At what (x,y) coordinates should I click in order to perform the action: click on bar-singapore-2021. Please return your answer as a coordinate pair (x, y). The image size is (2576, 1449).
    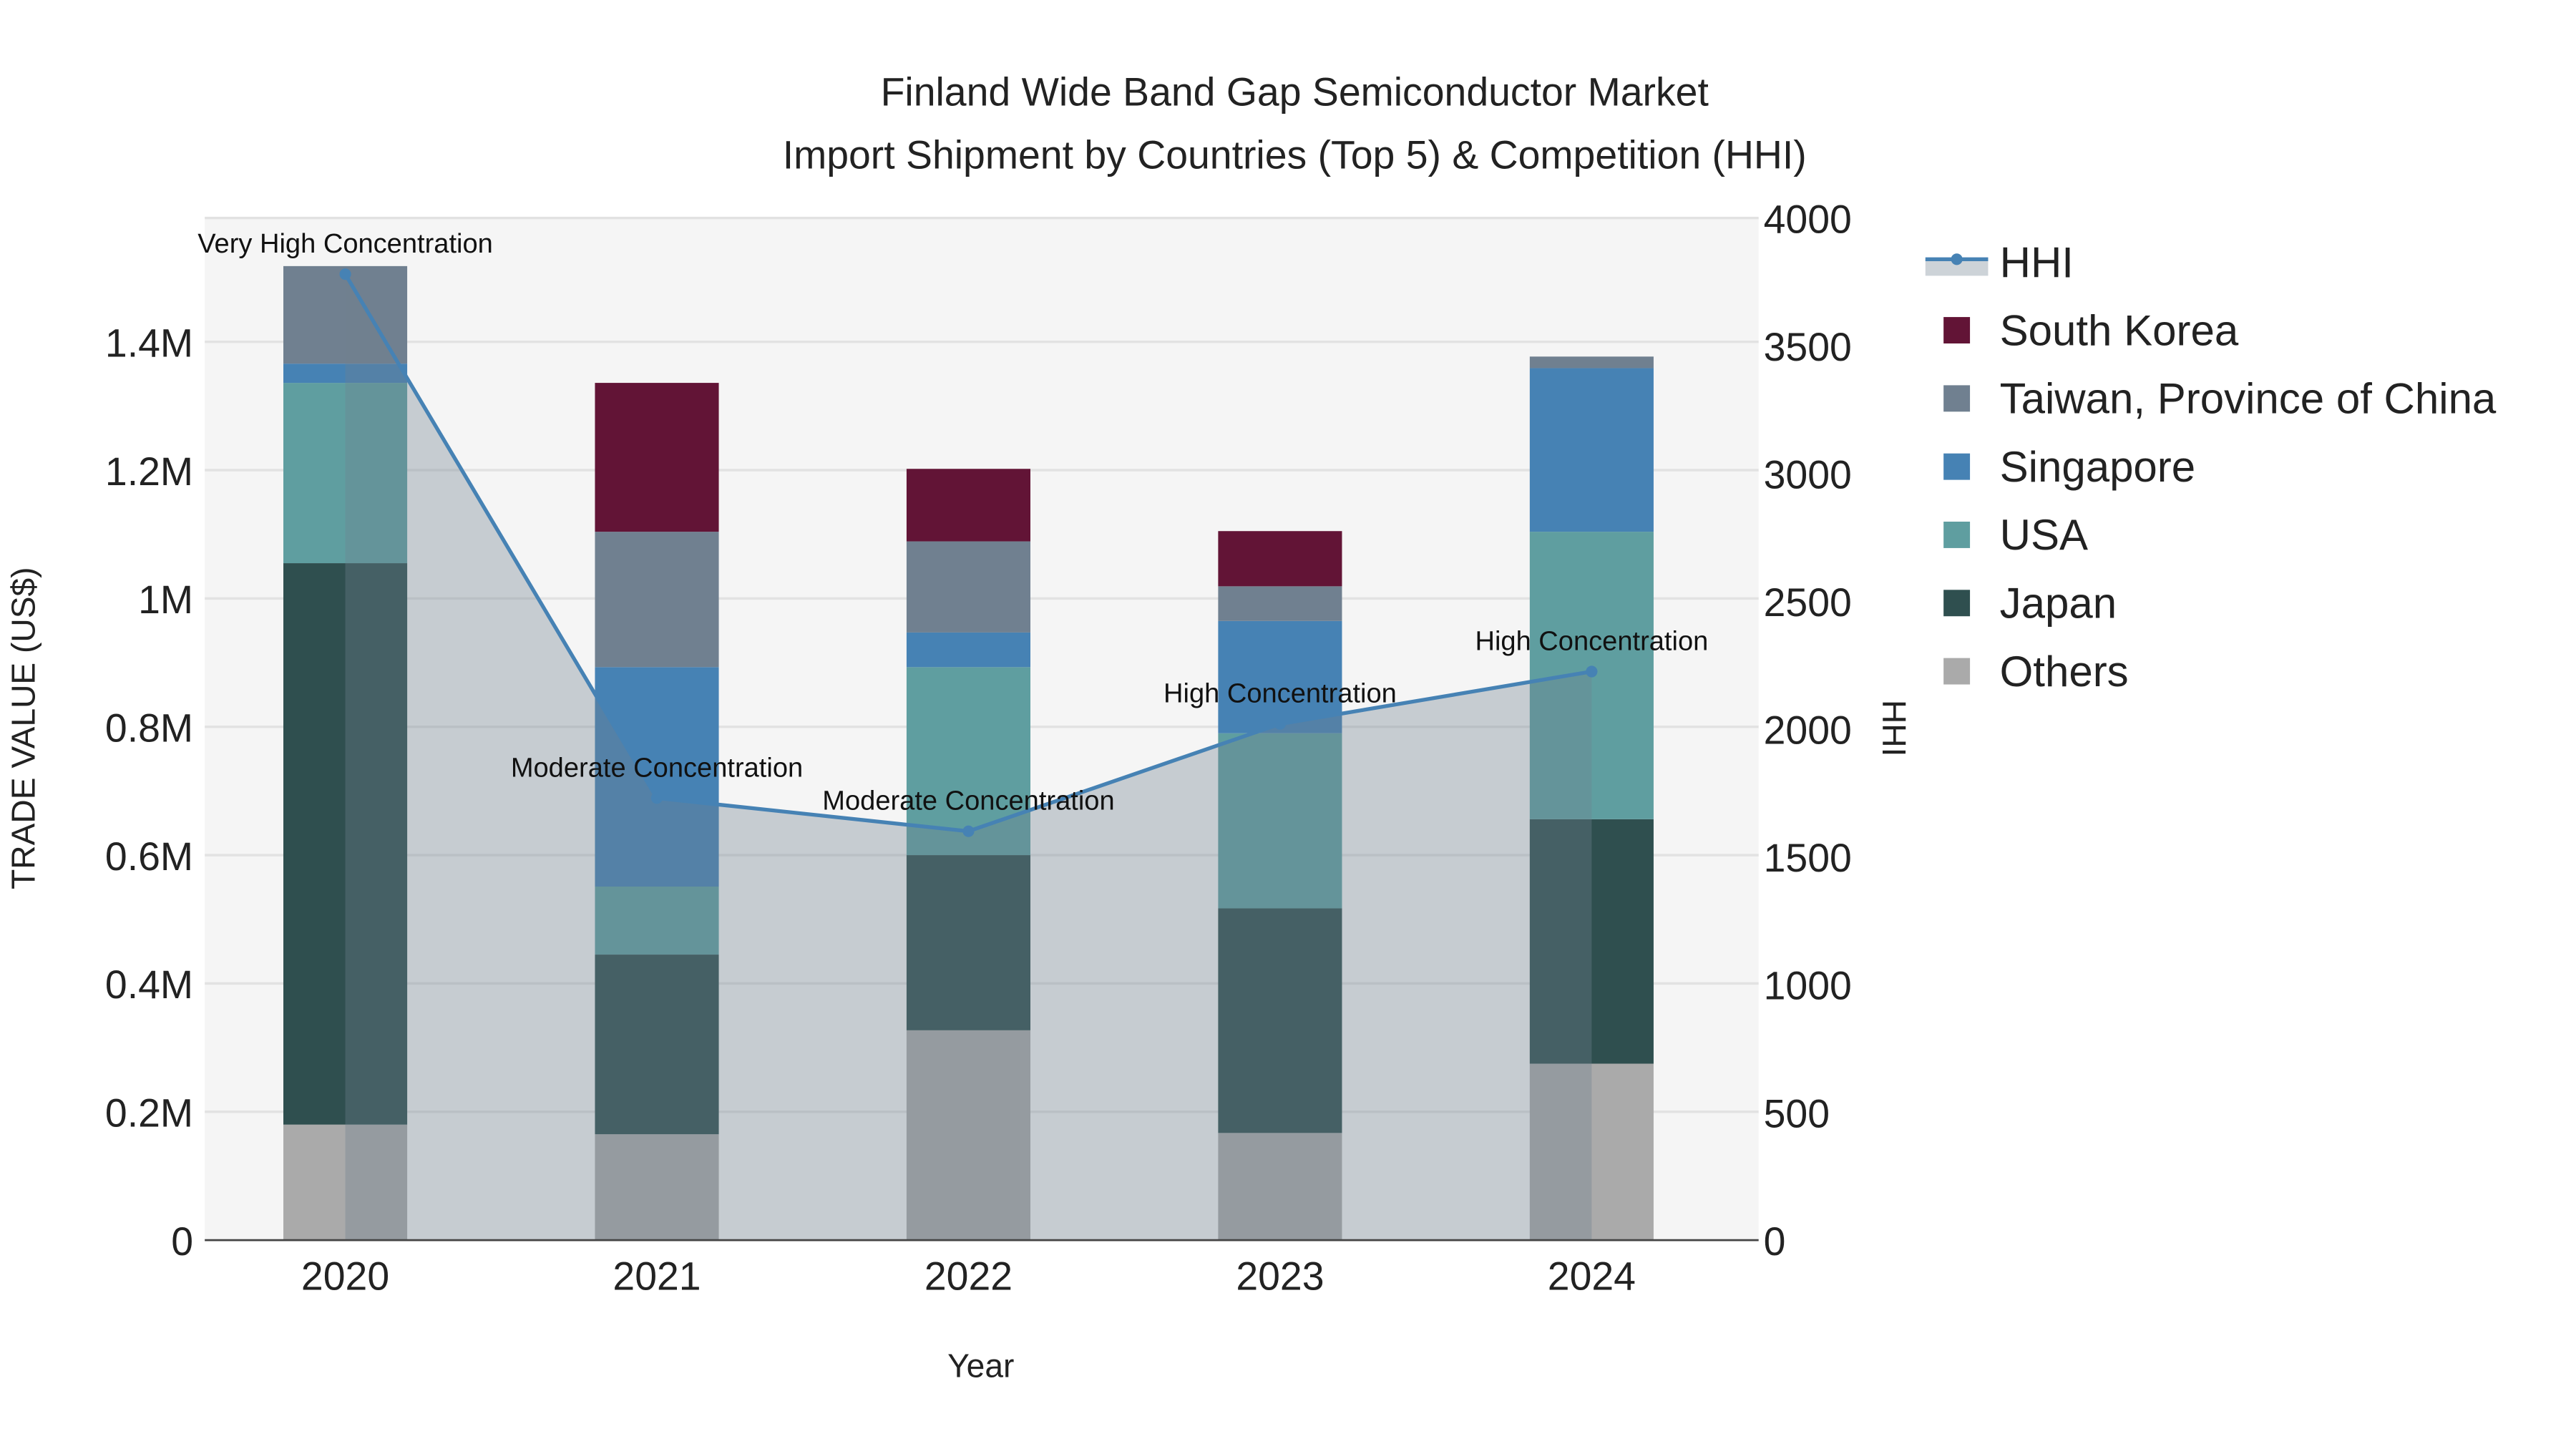
    Looking at the image, I should click on (657, 777).